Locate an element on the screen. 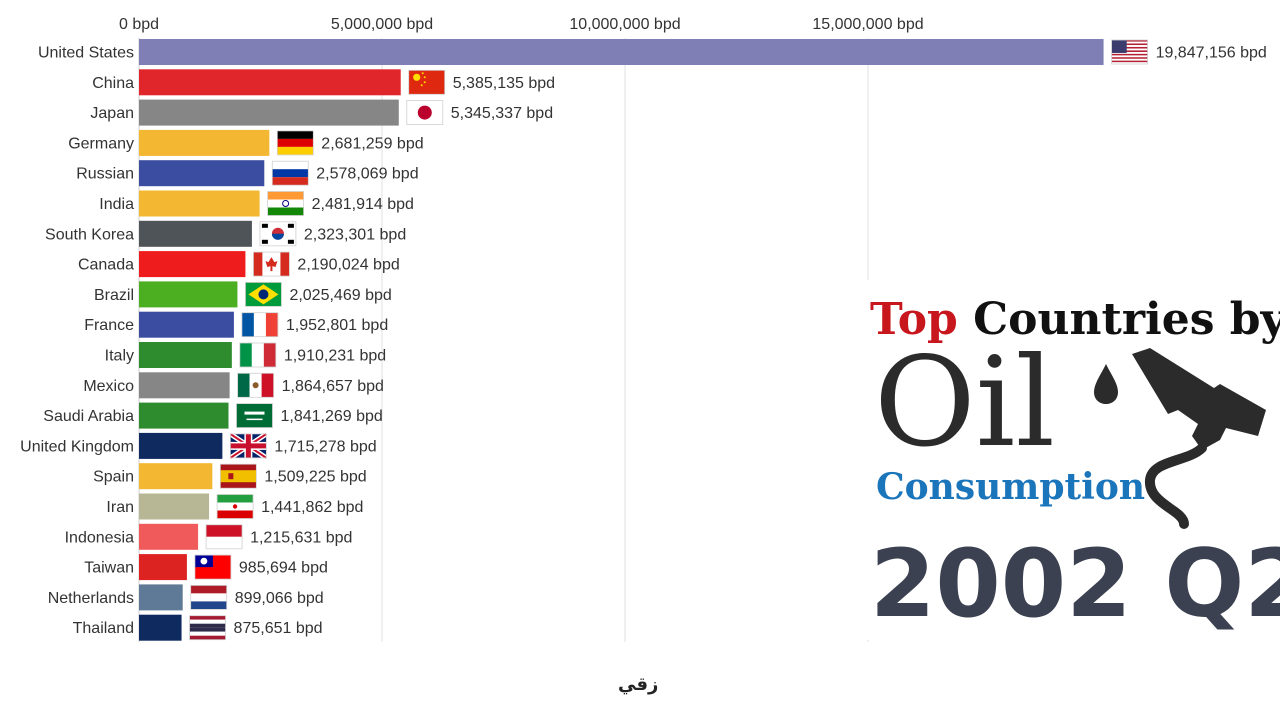  flag-gb-icon is located at coordinates (248, 445).